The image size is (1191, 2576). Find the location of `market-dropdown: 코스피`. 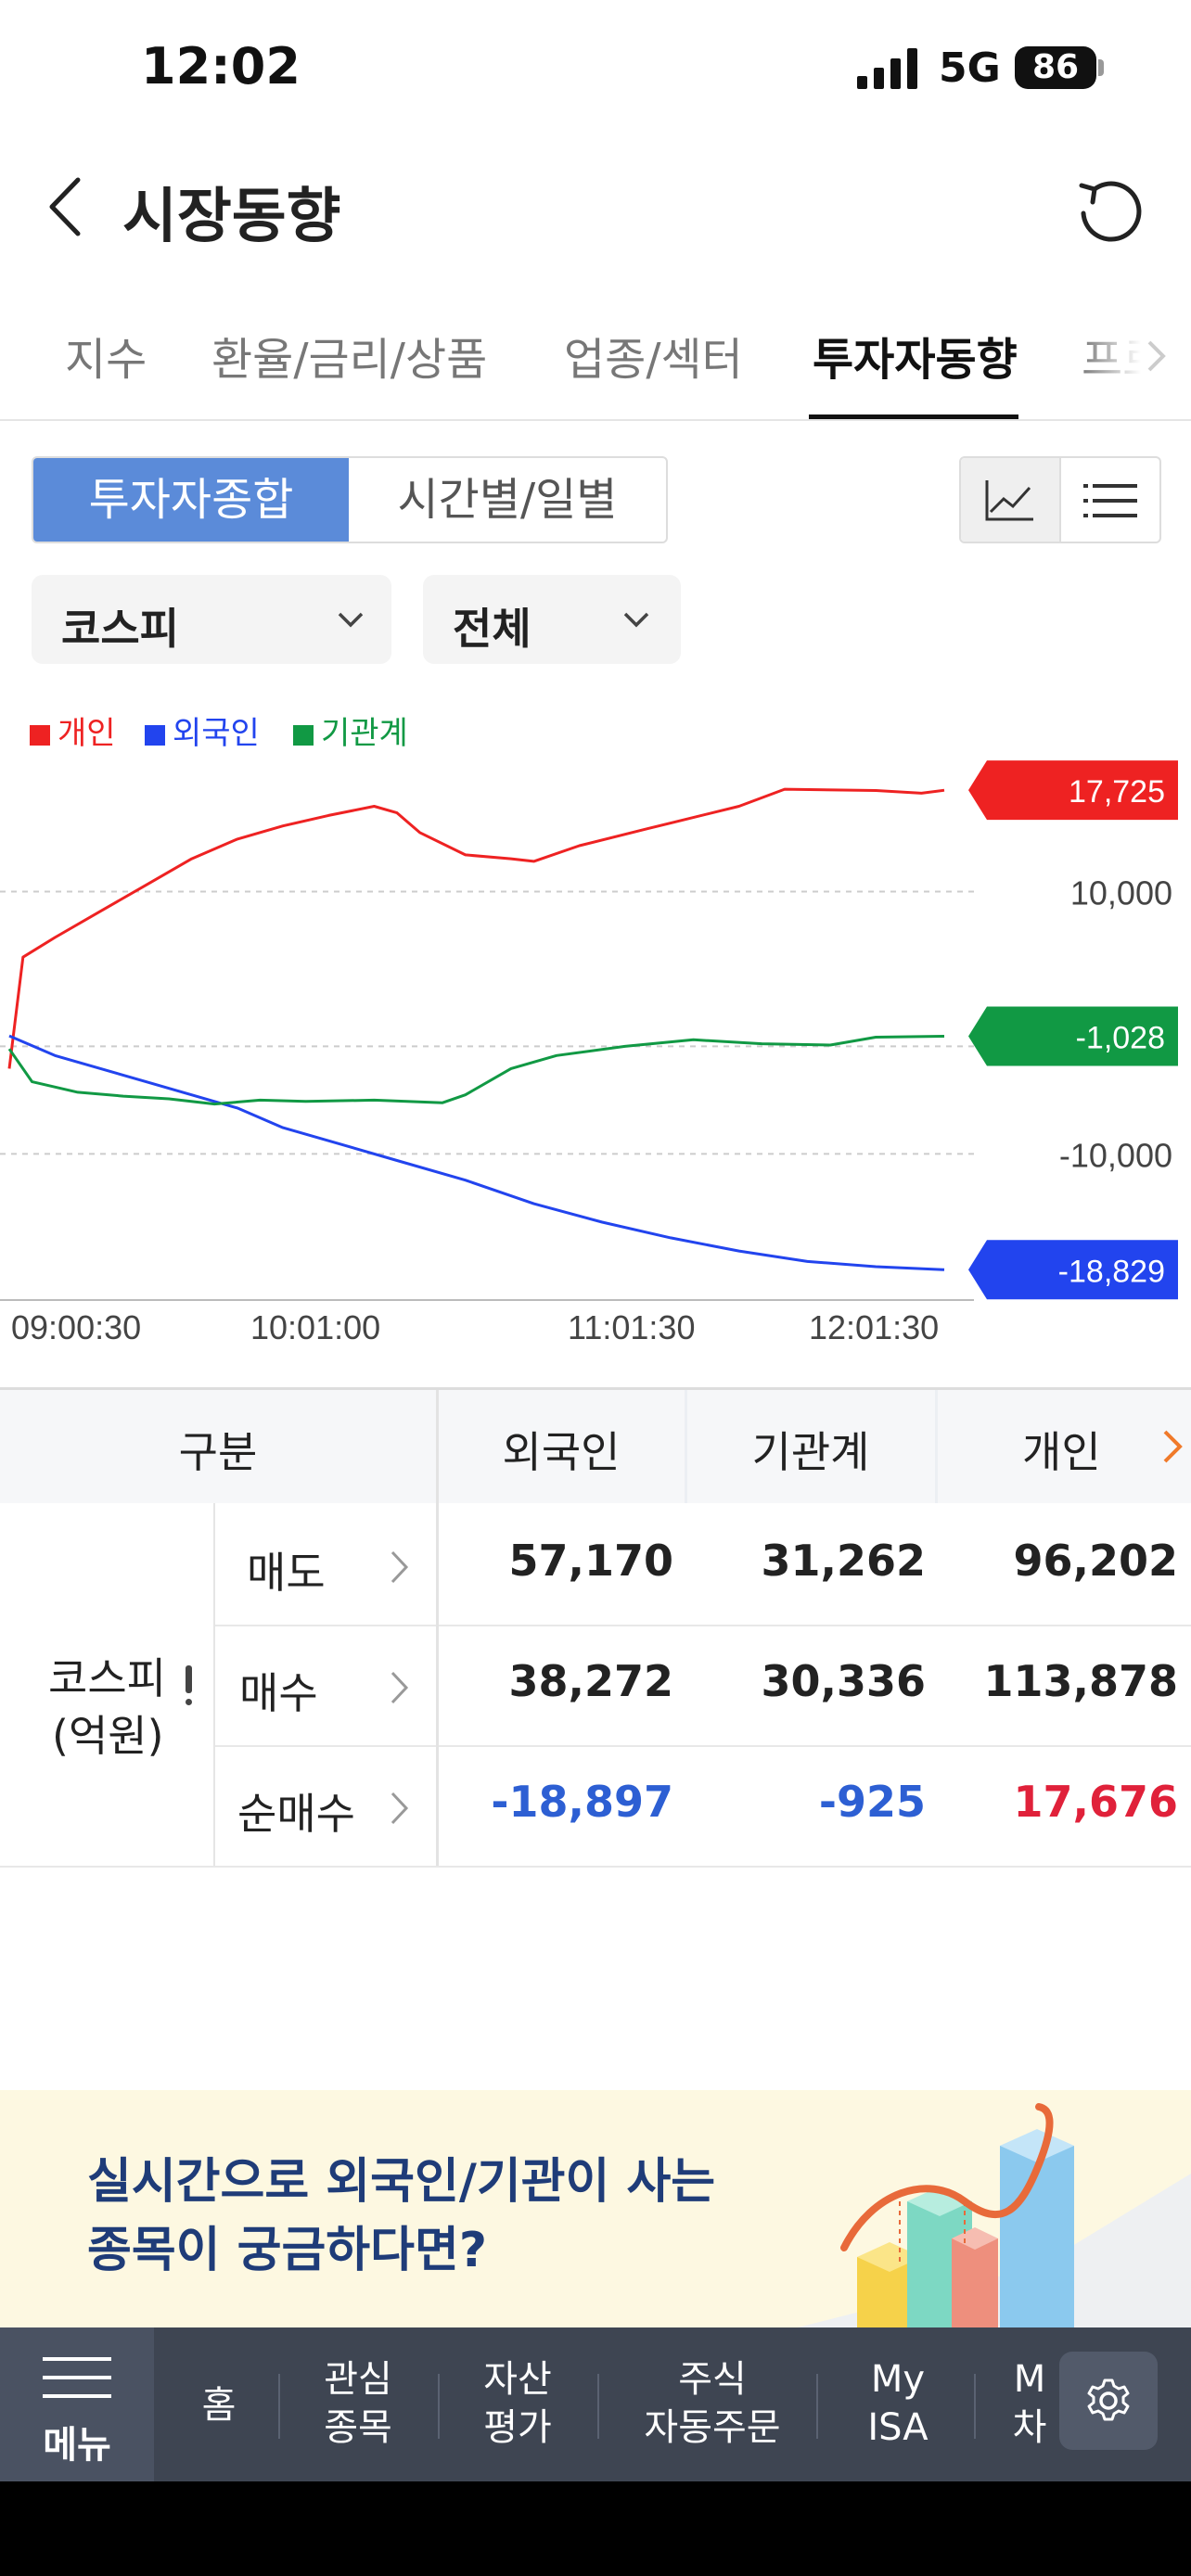

market-dropdown: 코스피 is located at coordinates (211, 619).